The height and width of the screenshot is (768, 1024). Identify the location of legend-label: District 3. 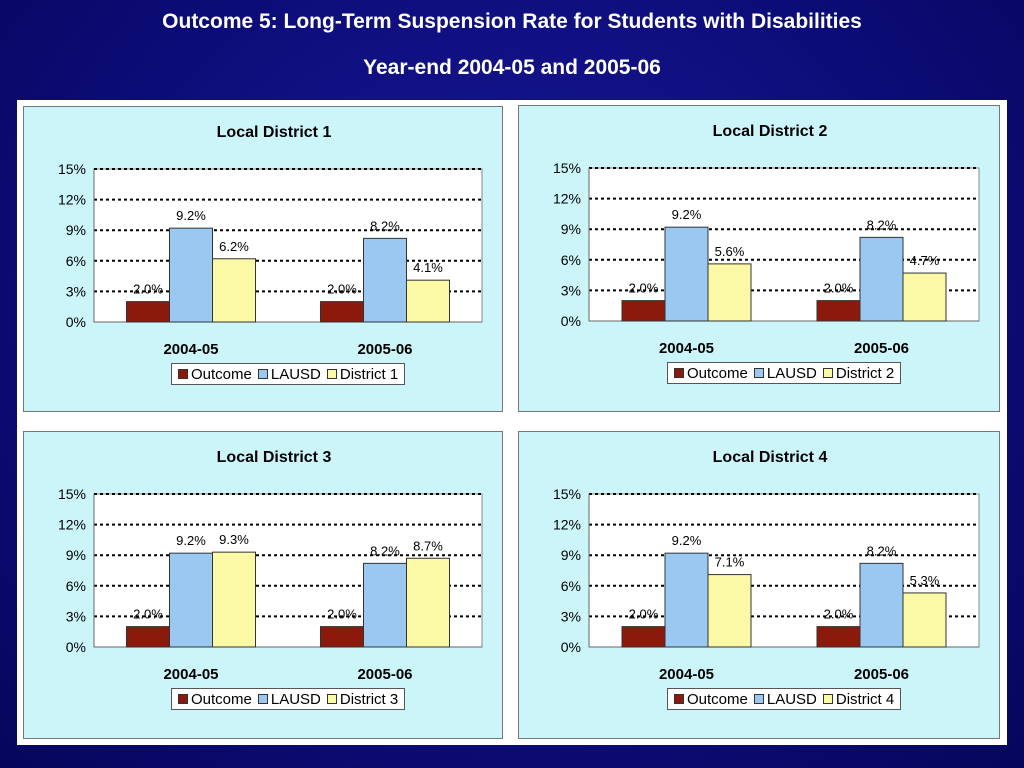
(369, 699).